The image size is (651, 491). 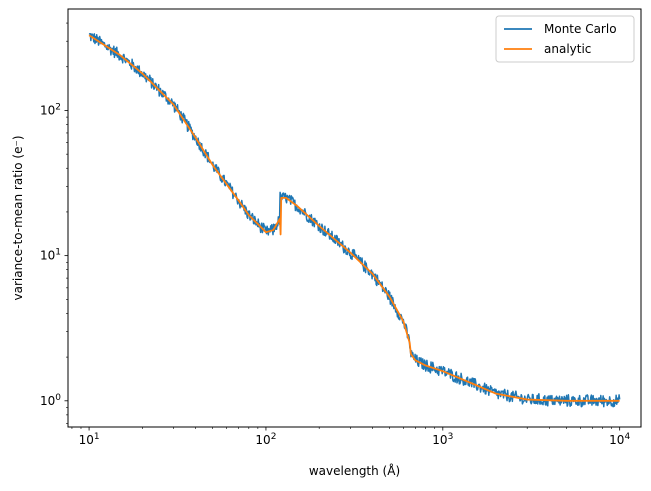 What do you see at coordinates (265, 439) in the screenshot?
I see `x-tick-label: 102` at bounding box center [265, 439].